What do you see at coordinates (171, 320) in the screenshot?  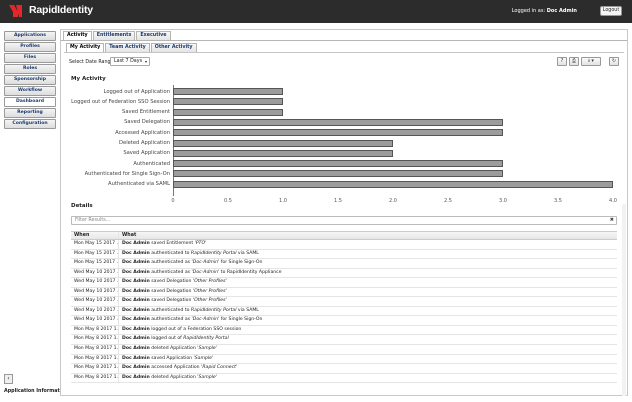 I see `cell-action: authenticated as '` at bounding box center [171, 320].